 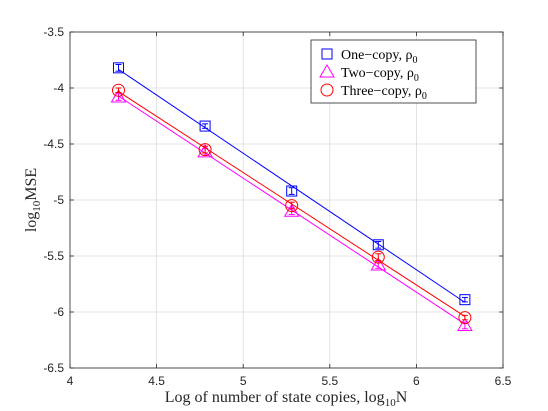 I want to click on x-tick-label: 5, so click(x=243, y=381).